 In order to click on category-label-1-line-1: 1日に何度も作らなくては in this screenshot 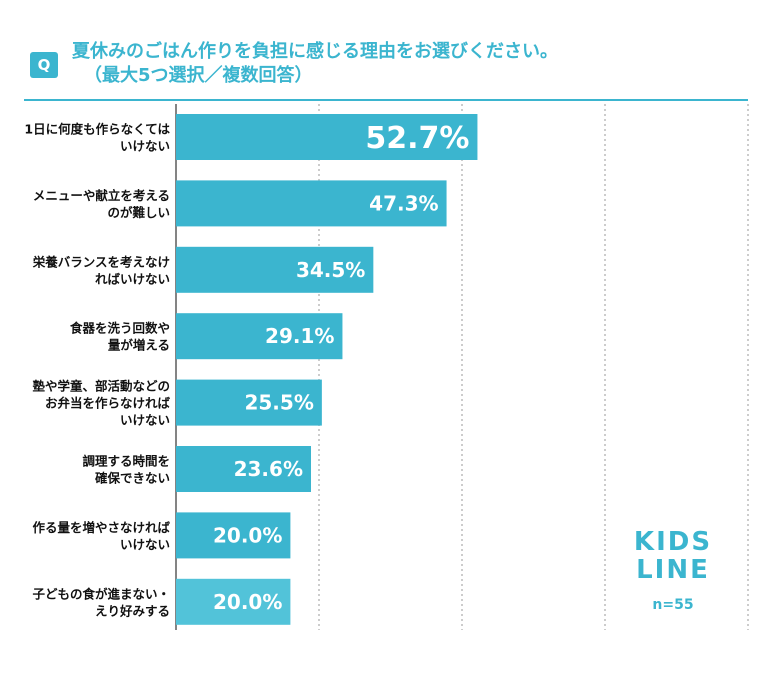, I will do `click(97, 129)`.